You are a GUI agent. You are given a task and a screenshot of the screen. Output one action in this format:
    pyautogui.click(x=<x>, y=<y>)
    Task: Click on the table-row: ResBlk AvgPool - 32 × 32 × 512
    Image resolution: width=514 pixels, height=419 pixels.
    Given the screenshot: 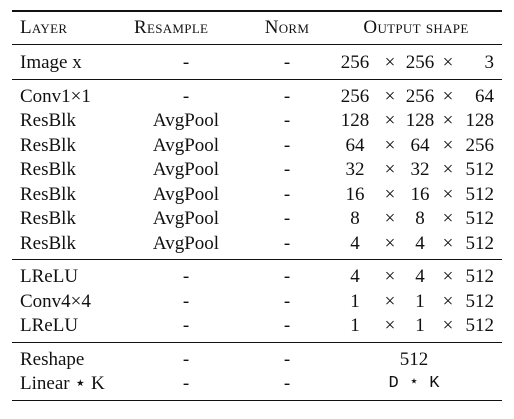 What is the action you would take?
    pyautogui.click(x=257, y=170)
    